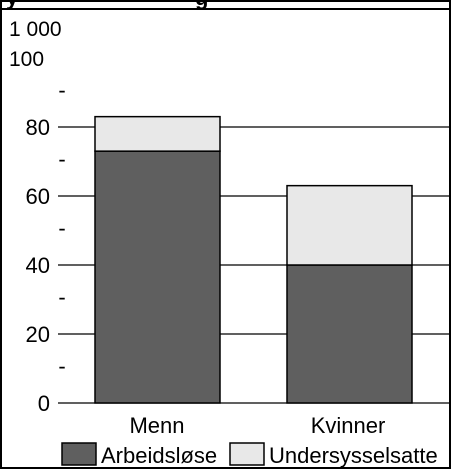  I want to click on chart-title-fragment: y, so click(12, 5).